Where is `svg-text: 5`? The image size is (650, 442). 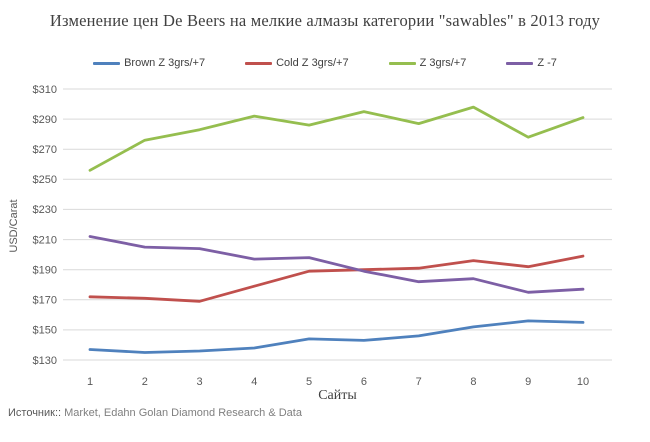
svg-text: 5 is located at coordinates (309, 382).